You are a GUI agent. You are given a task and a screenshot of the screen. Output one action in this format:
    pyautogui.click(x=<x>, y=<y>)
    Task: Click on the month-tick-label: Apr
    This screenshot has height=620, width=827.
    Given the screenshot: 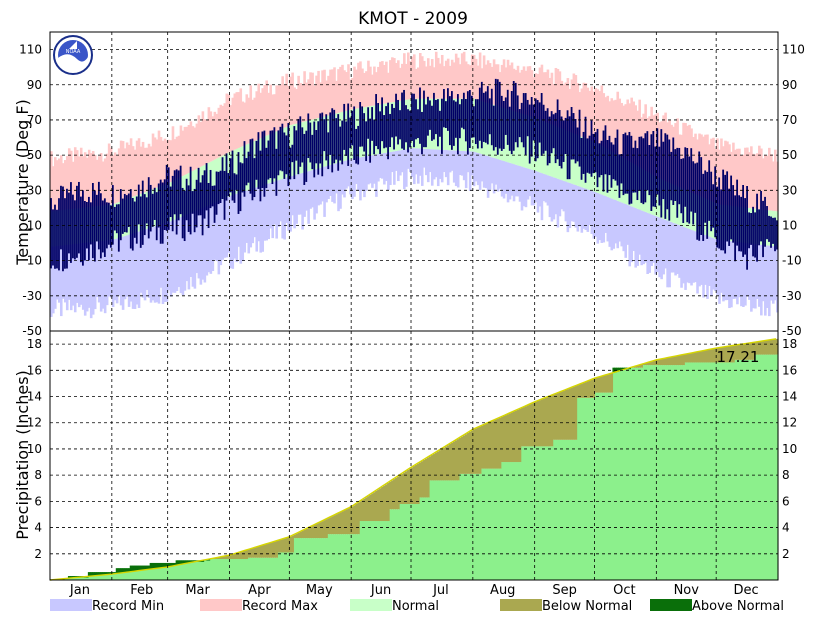 What is the action you would take?
    pyautogui.click(x=259, y=590)
    